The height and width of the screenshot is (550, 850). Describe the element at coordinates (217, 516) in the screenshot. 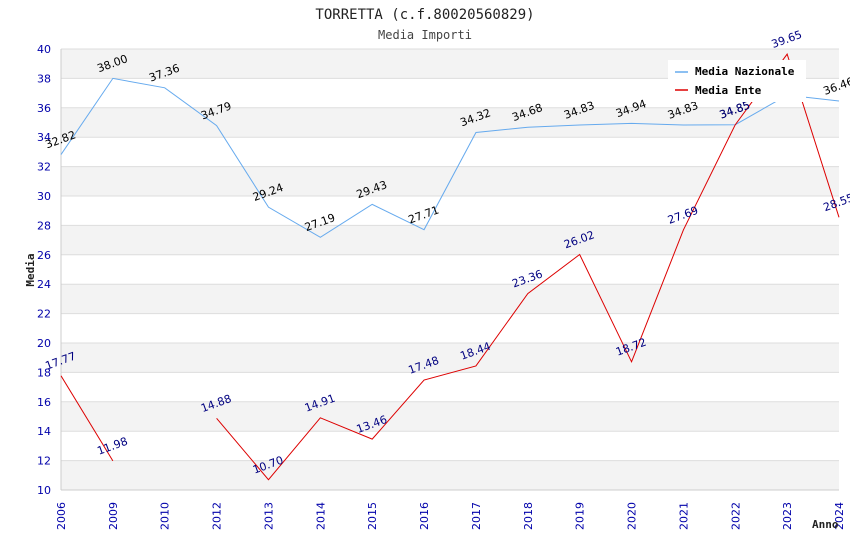

I see `x-tick-label: 2012` at that location.